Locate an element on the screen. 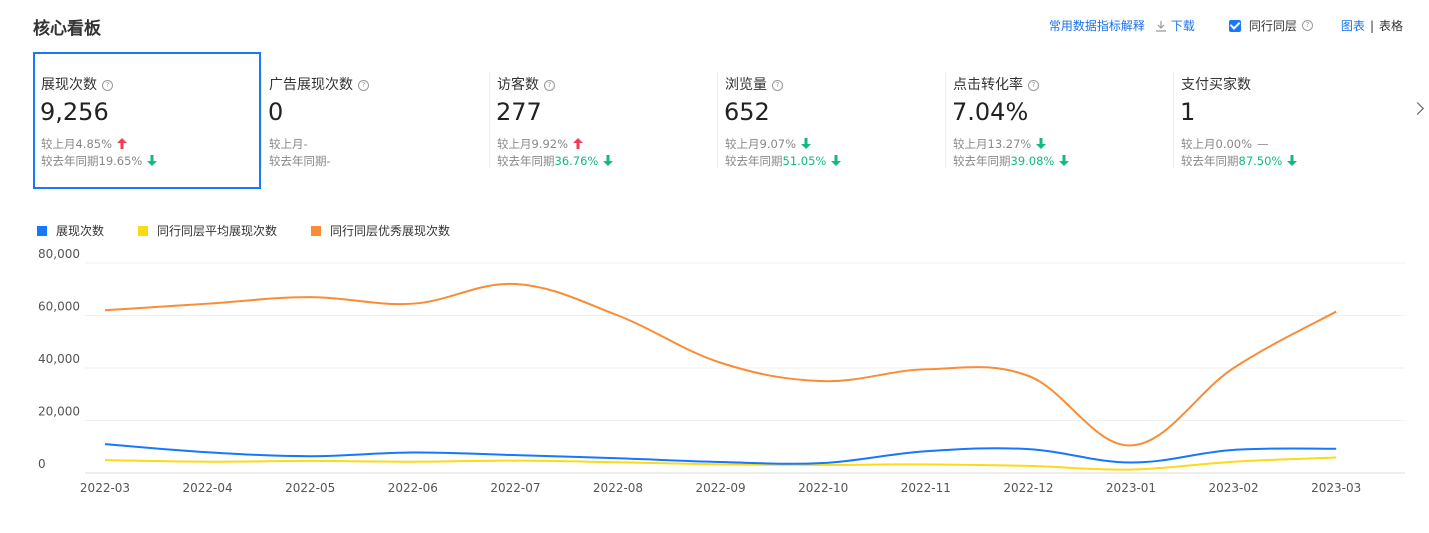 Image resolution: width=1429 pixels, height=533 pixels. x-tick-label: 2022-03 is located at coordinates (105, 488).